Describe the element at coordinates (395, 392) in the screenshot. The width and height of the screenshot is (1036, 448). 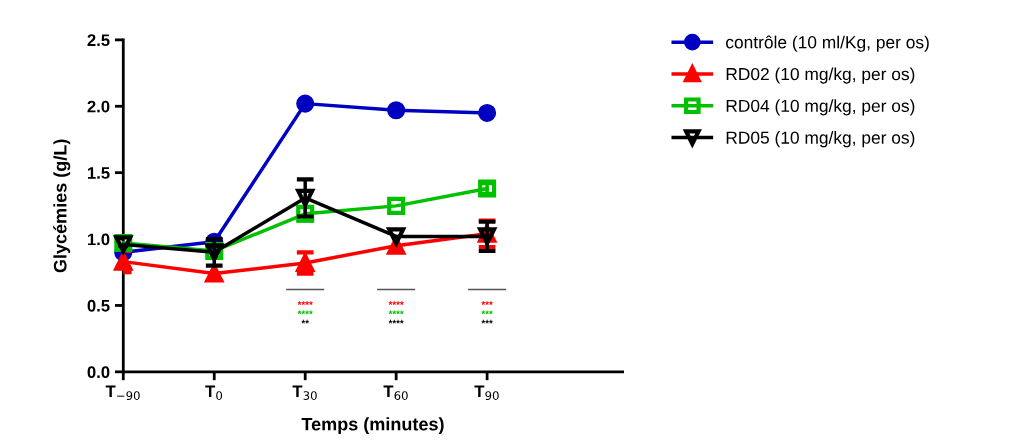
I see `x-tick-label: T$_{60}$` at that location.